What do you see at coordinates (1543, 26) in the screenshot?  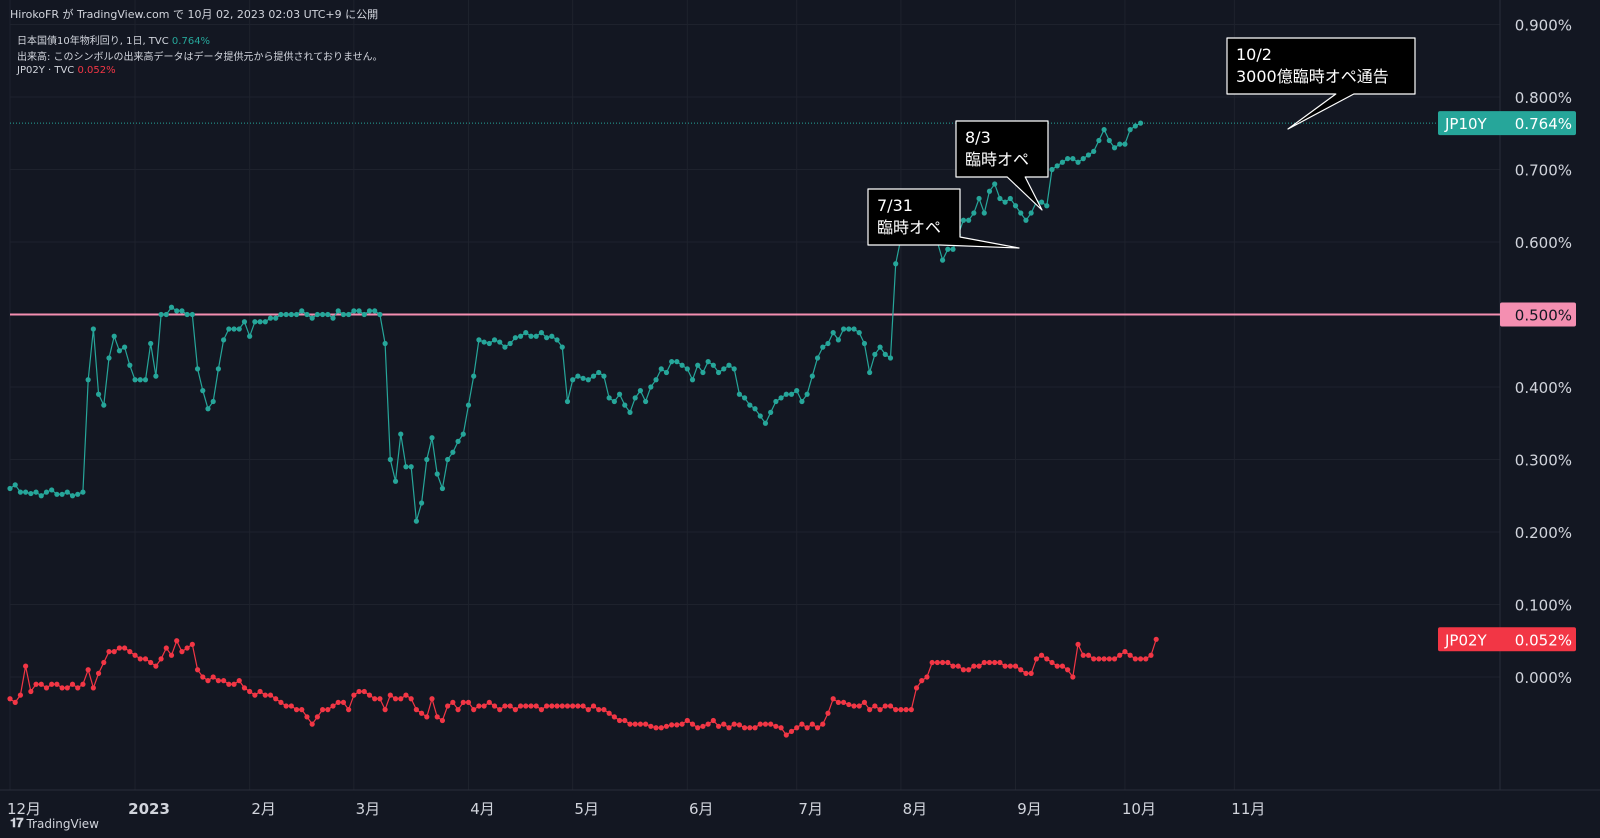 I see `y-tick-label: 0.900%` at bounding box center [1543, 26].